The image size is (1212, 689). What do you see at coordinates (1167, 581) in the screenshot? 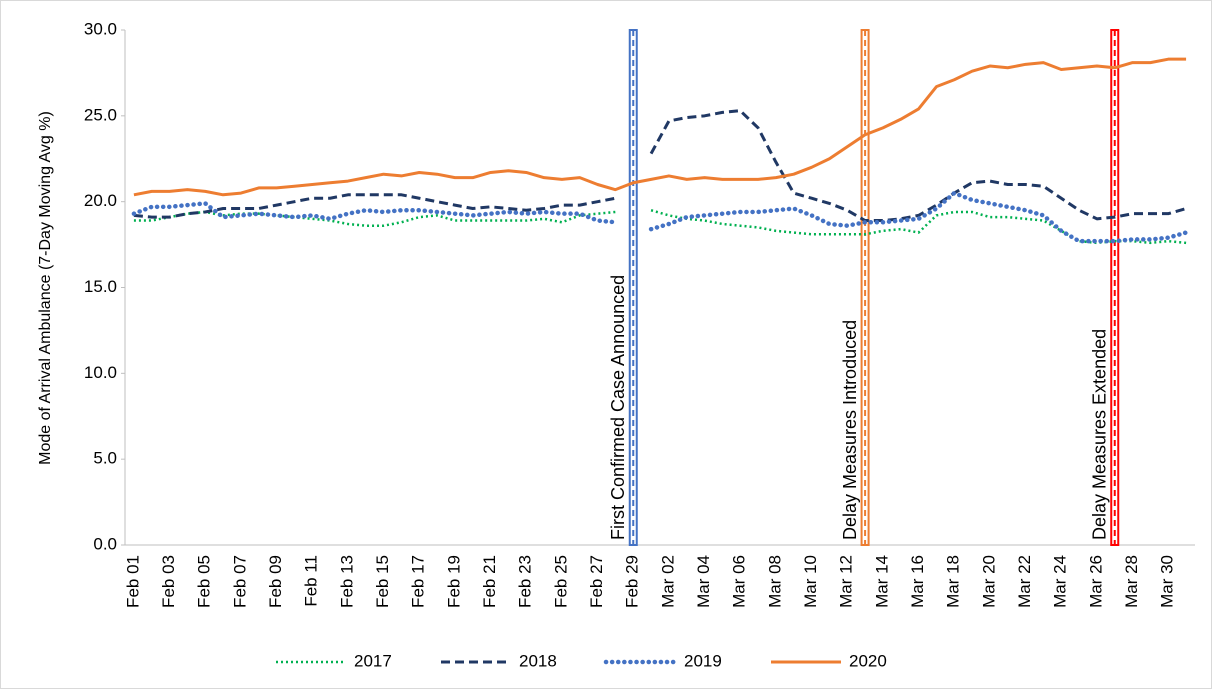
I see `x-tick-label: Mar 30` at bounding box center [1167, 581].